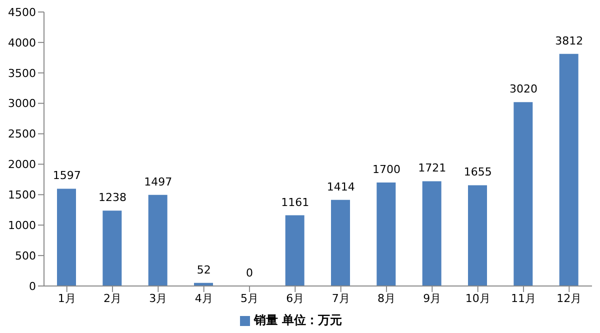  Describe the element at coordinates (569, 41) in the screenshot. I see `data-label: 3812` at that location.